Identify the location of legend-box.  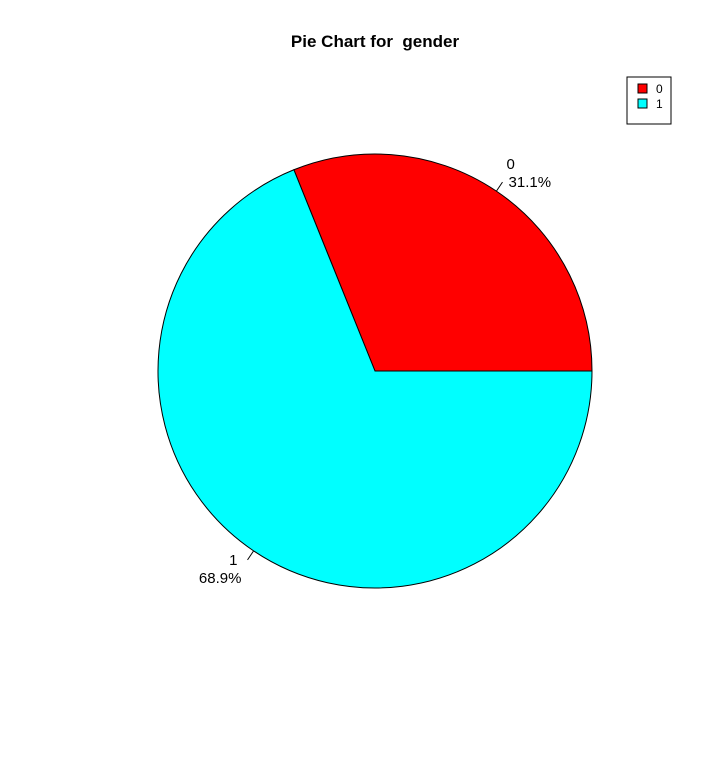
(649, 100).